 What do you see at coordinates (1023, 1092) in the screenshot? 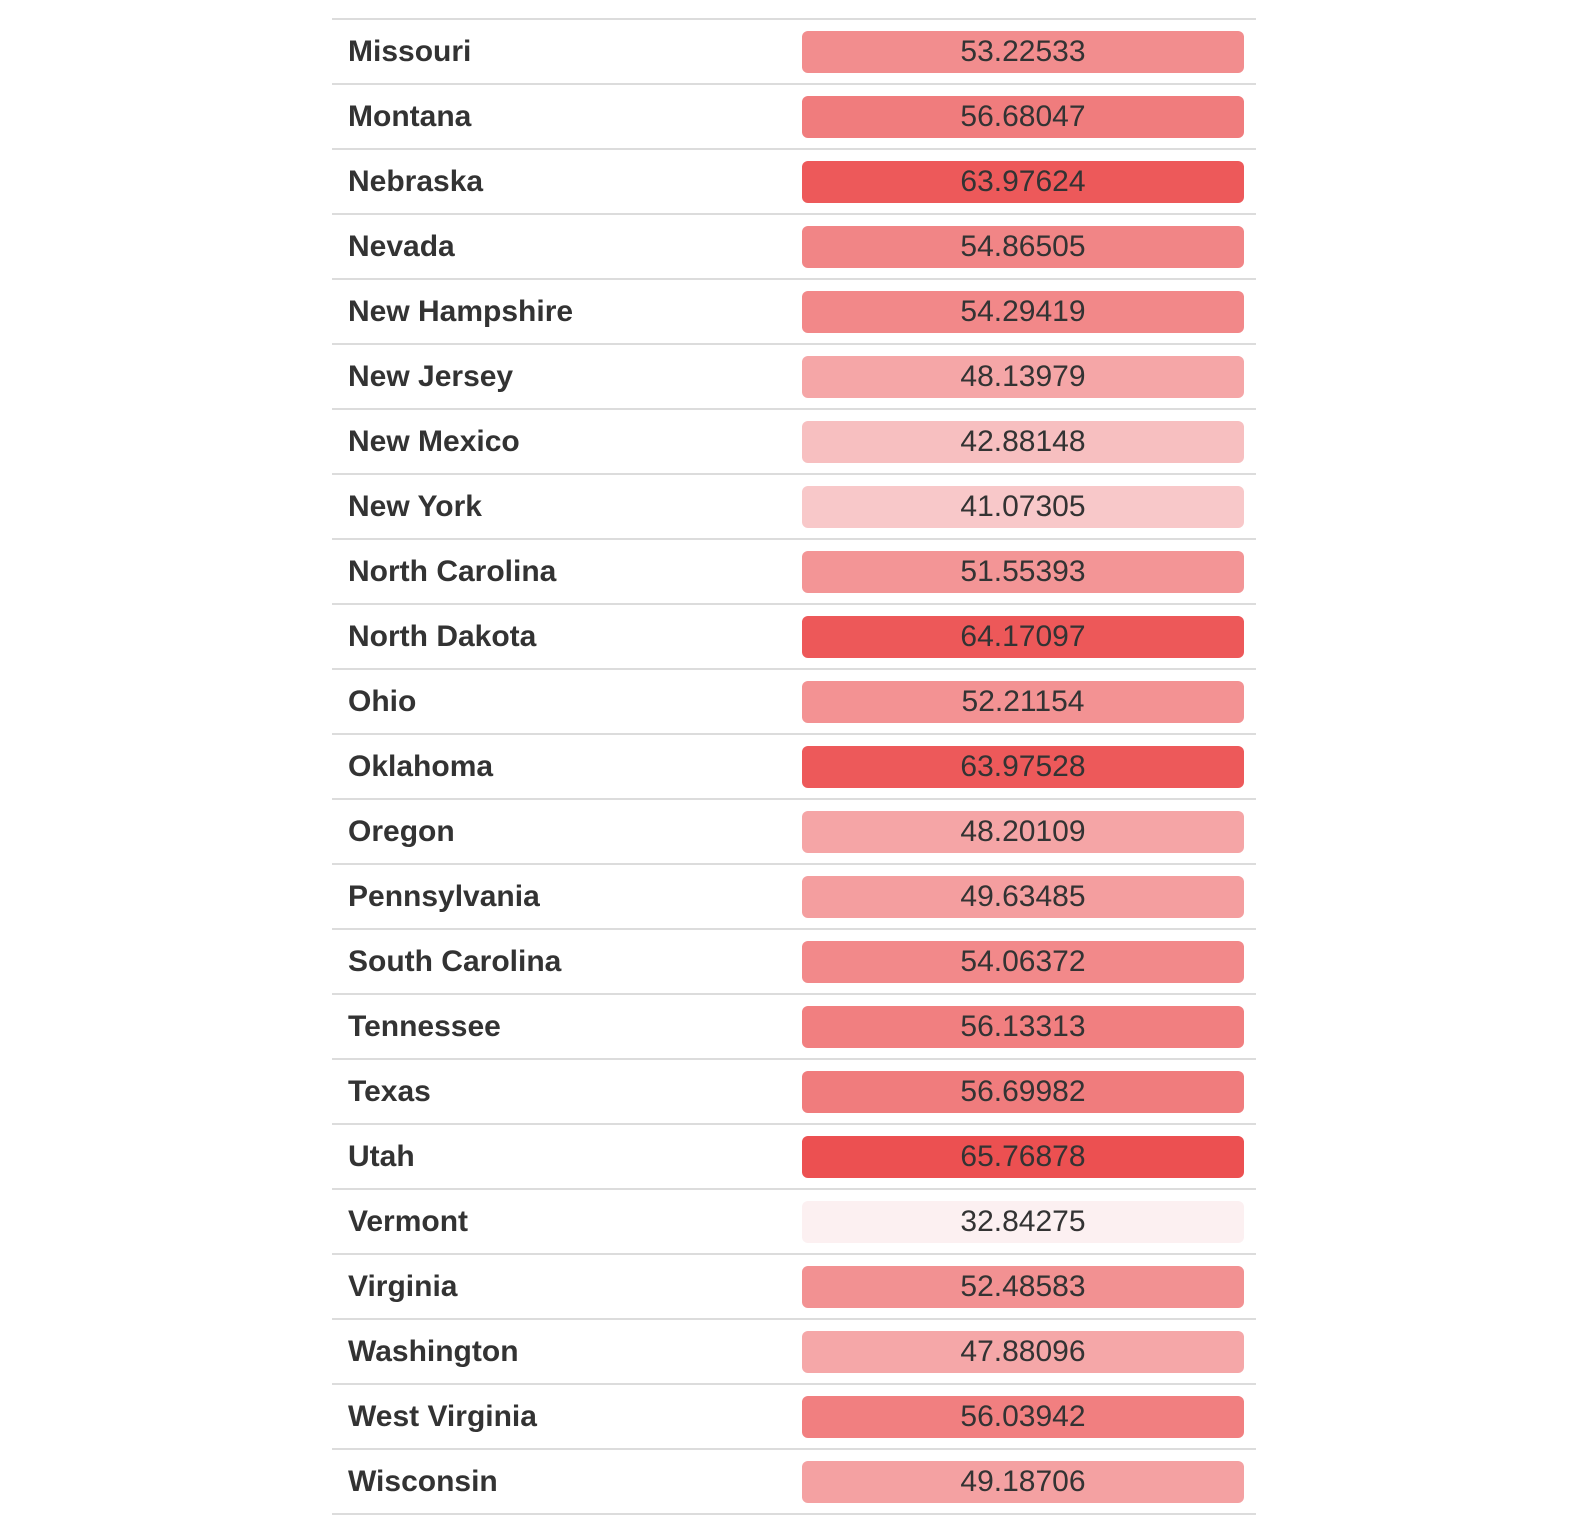
I see `value-cell: 56.69982` at bounding box center [1023, 1092].